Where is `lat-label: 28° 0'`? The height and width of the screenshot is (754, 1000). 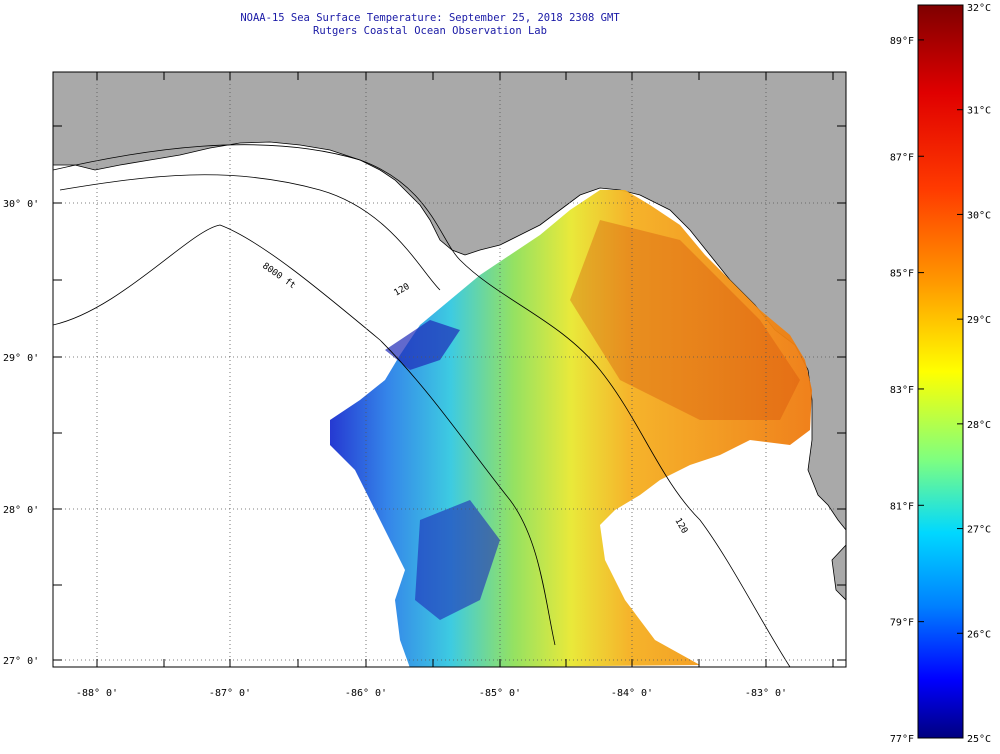
lat-label: 28° 0' is located at coordinates (21, 510).